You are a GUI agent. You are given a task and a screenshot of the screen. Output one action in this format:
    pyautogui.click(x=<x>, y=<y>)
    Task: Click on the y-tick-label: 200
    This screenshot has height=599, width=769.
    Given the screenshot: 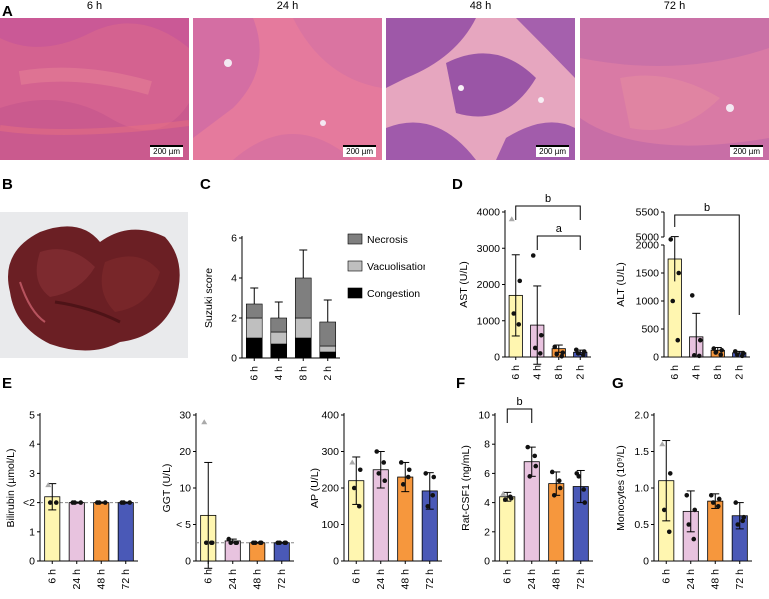 What is the action you would take?
    pyautogui.click(x=330, y=489)
    